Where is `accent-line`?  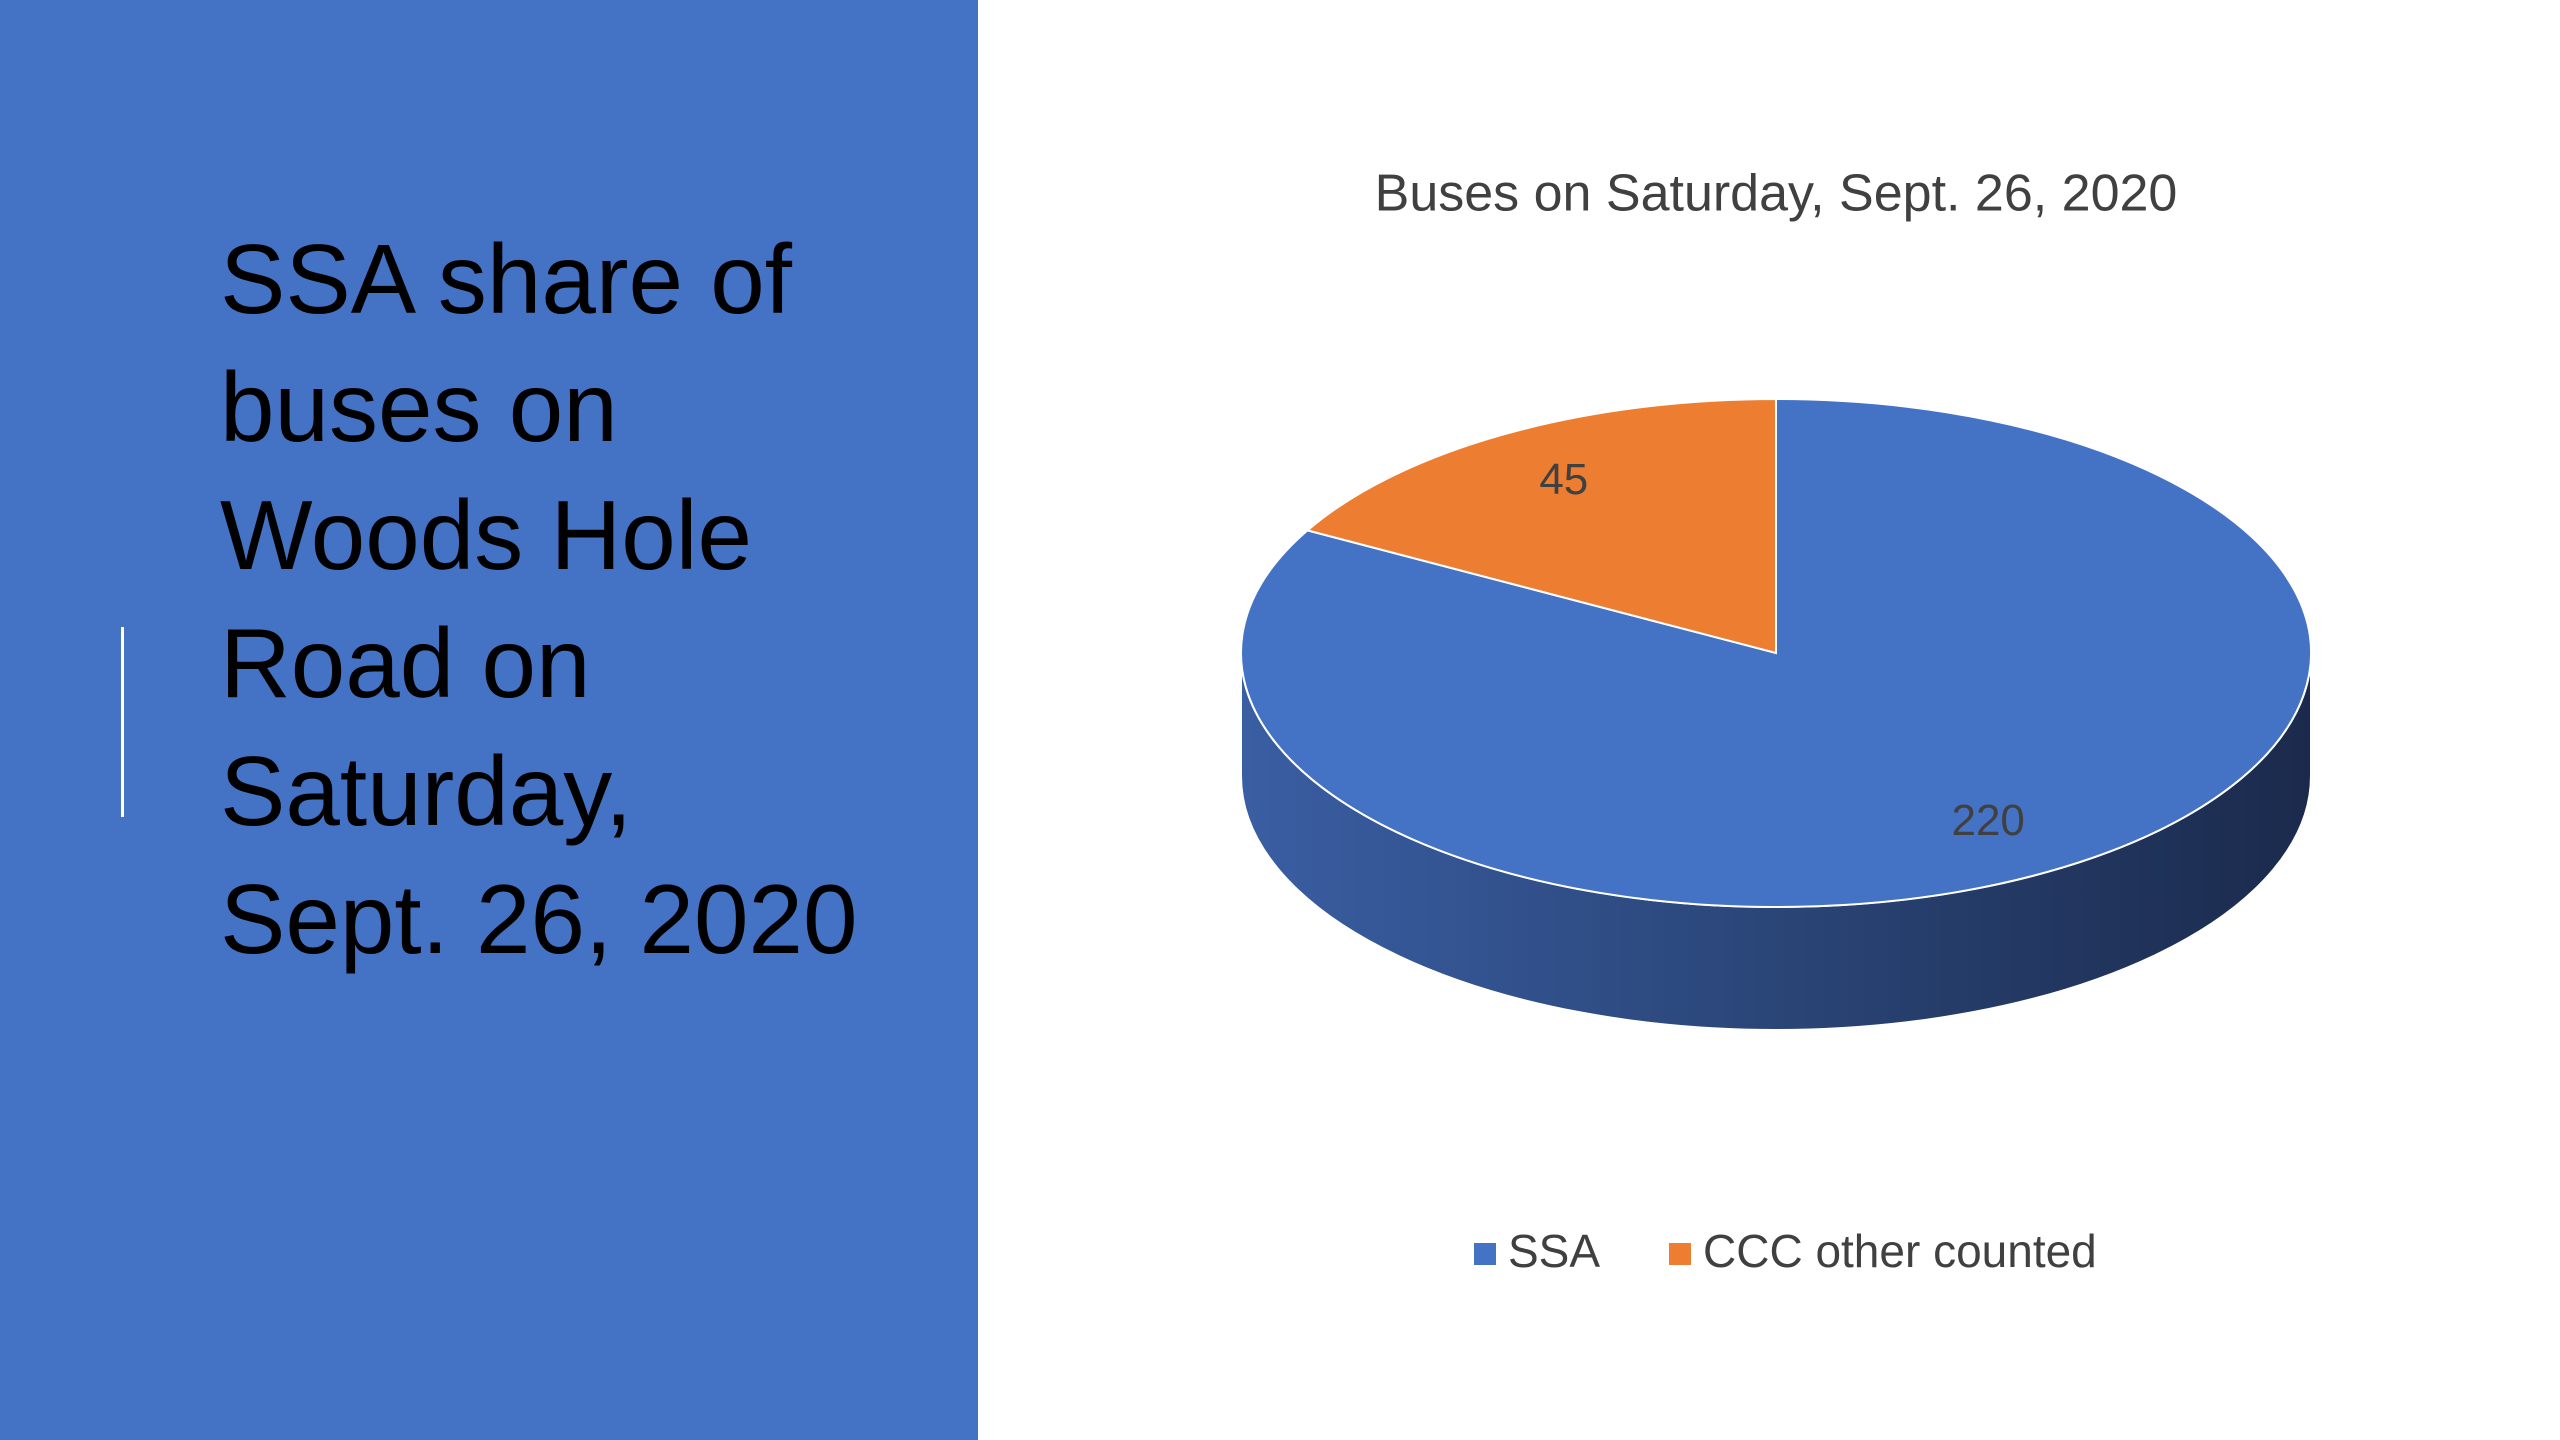
accent-line is located at coordinates (122, 722).